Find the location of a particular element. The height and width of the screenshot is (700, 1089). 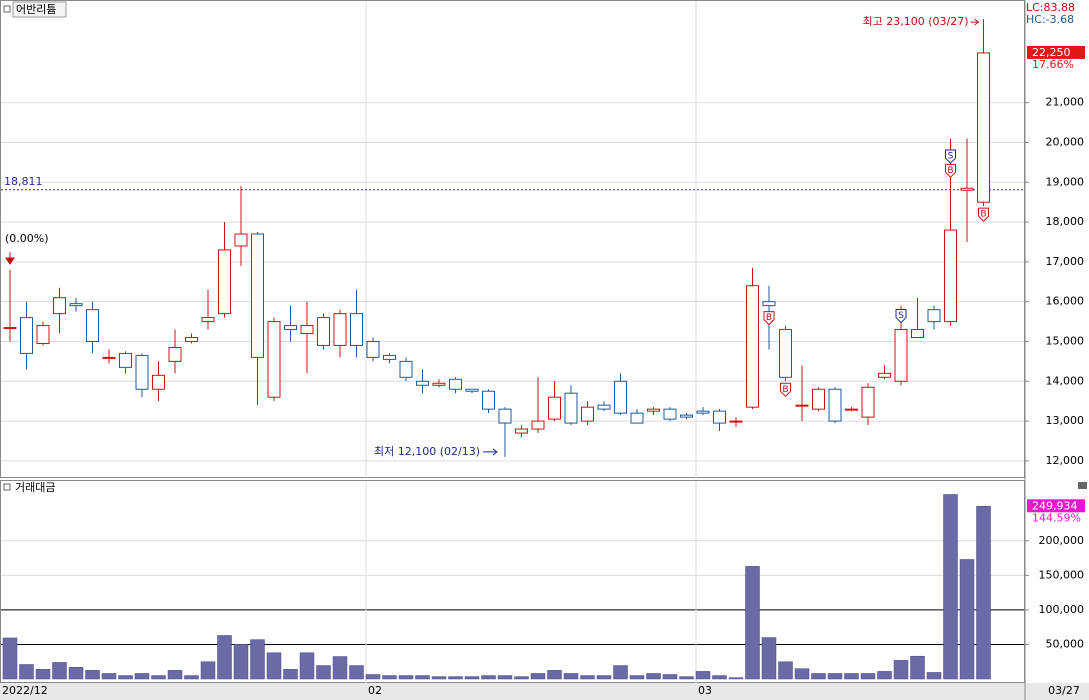

y-tick-label: 12,000 is located at coordinates (1065, 460).